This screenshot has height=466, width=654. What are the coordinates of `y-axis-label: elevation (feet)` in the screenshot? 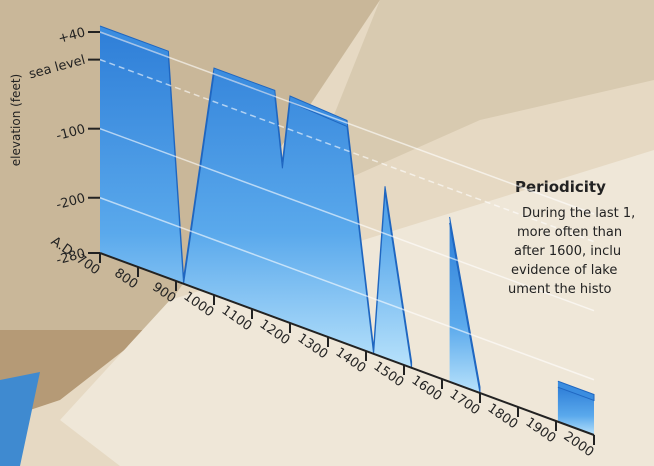 It's located at (16, 120).